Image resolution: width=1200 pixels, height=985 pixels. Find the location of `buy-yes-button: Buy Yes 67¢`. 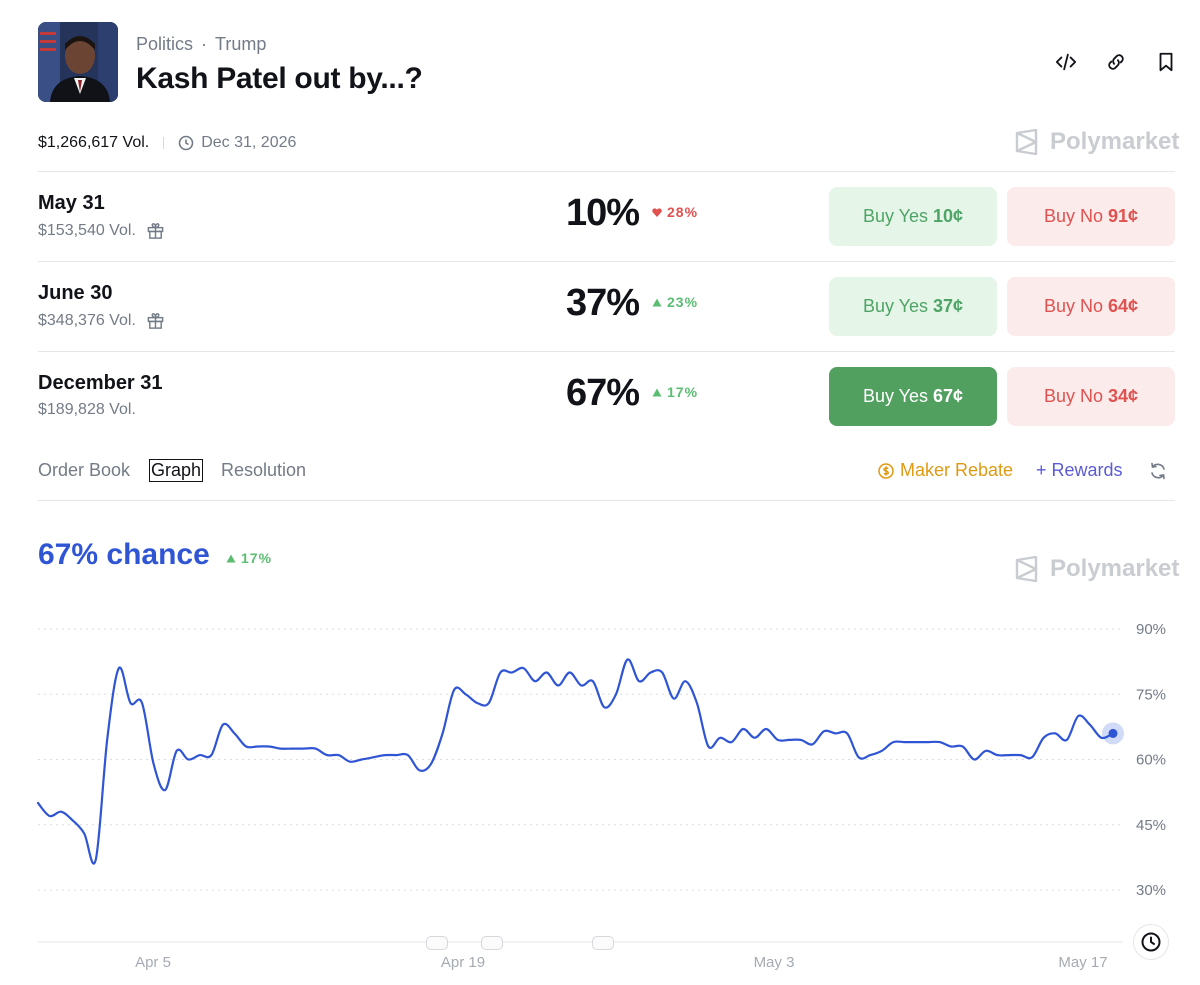

buy-yes-button: Buy Yes 67¢ is located at coordinates (913, 396).